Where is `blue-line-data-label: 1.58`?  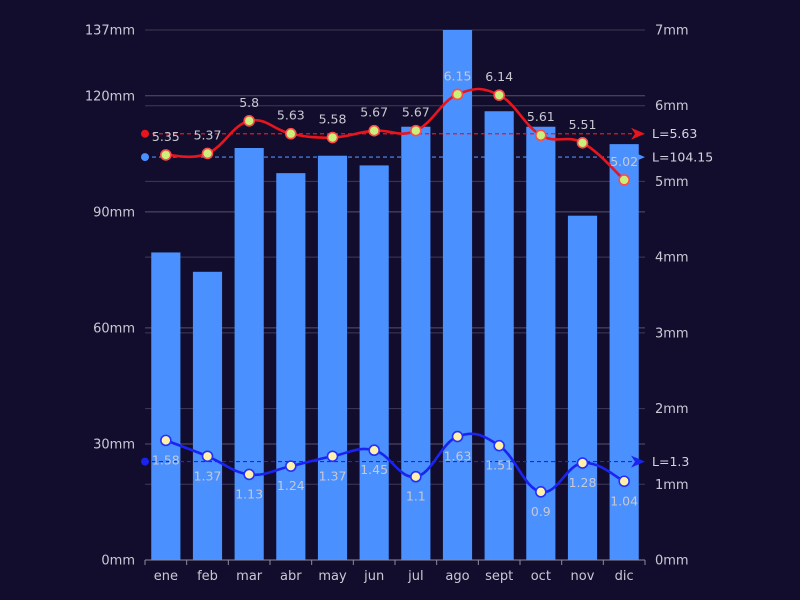
blue-line-data-label: 1.58 is located at coordinates (166, 459).